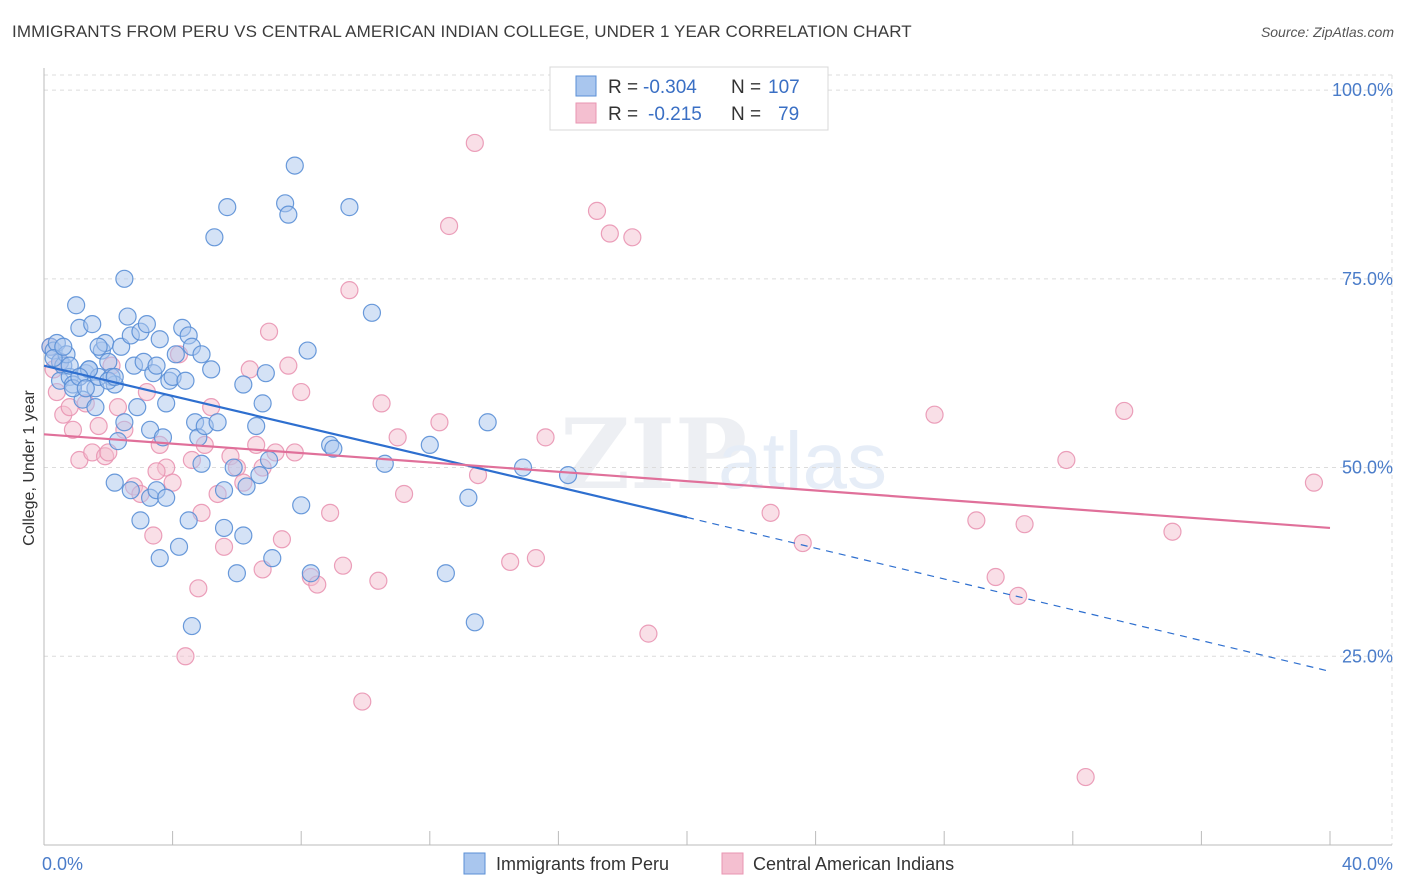 This screenshot has width=1406, height=892. I want to click on legend-n-label-pink: N =, so click(746, 114).